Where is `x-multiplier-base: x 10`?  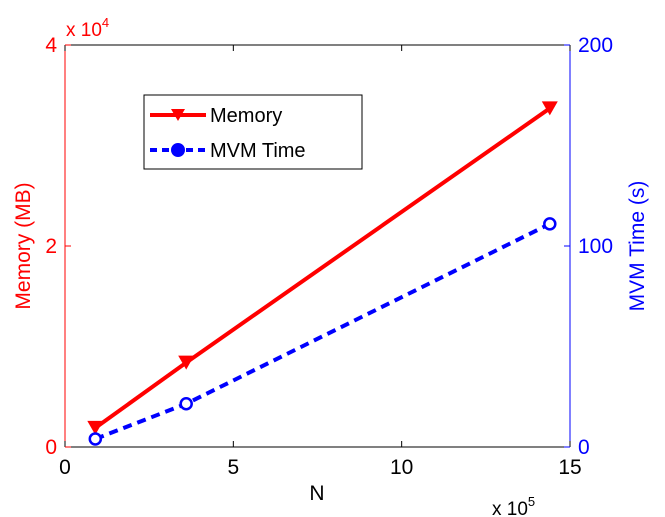
x-multiplier-base: x 10 is located at coordinates (510, 508).